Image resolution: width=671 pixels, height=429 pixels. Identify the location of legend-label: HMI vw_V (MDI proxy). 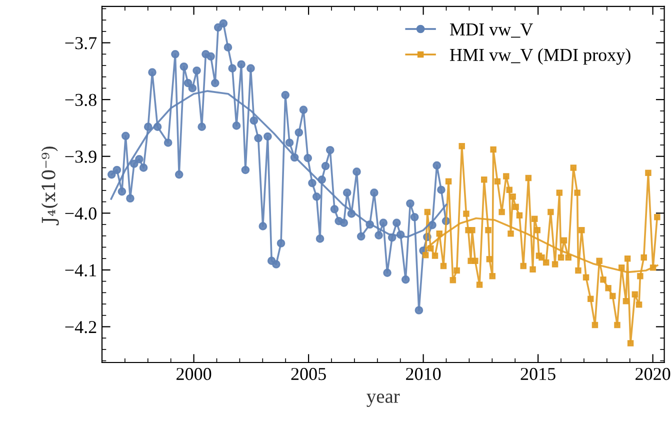
(540, 56).